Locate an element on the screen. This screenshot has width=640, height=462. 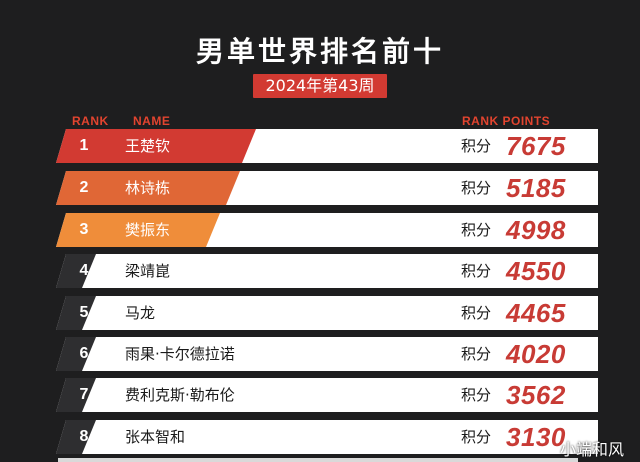
rank-number: 1 is located at coordinates (84, 145).